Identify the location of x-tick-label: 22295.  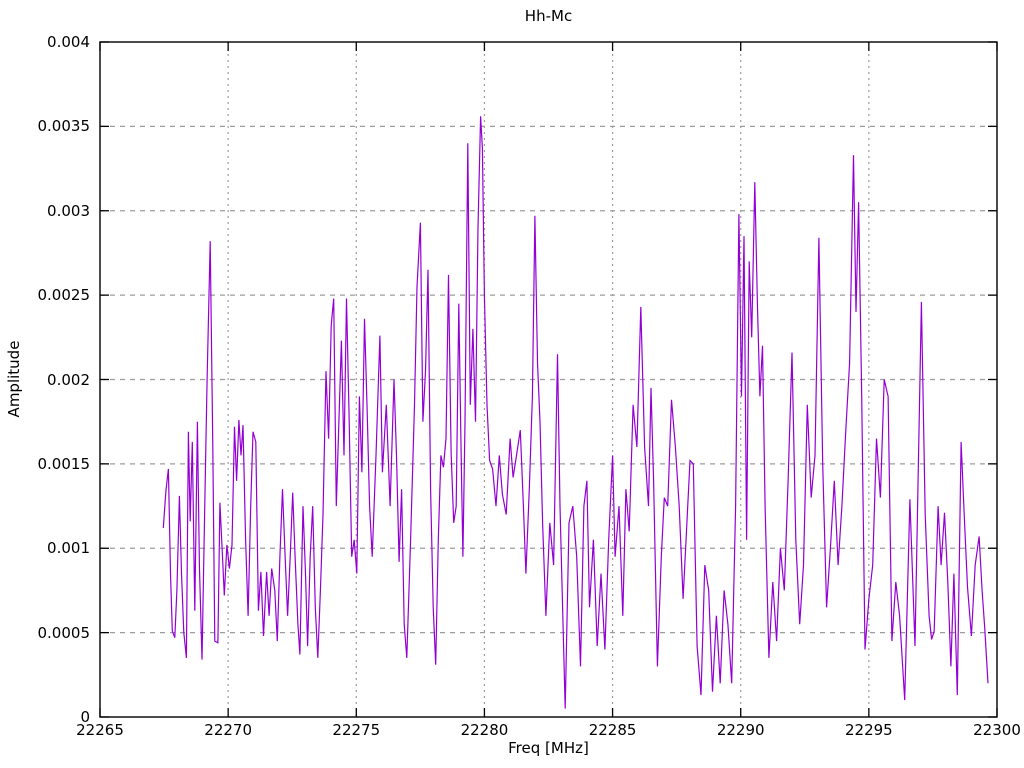
(868, 730).